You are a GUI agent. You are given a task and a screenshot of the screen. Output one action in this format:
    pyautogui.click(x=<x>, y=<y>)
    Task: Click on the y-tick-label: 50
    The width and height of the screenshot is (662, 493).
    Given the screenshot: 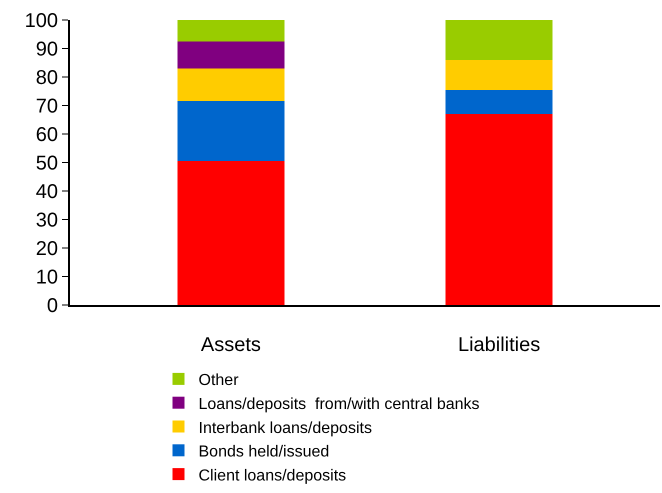 What is the action you would take?
    pyautogui.click(x=47, y=163)
    